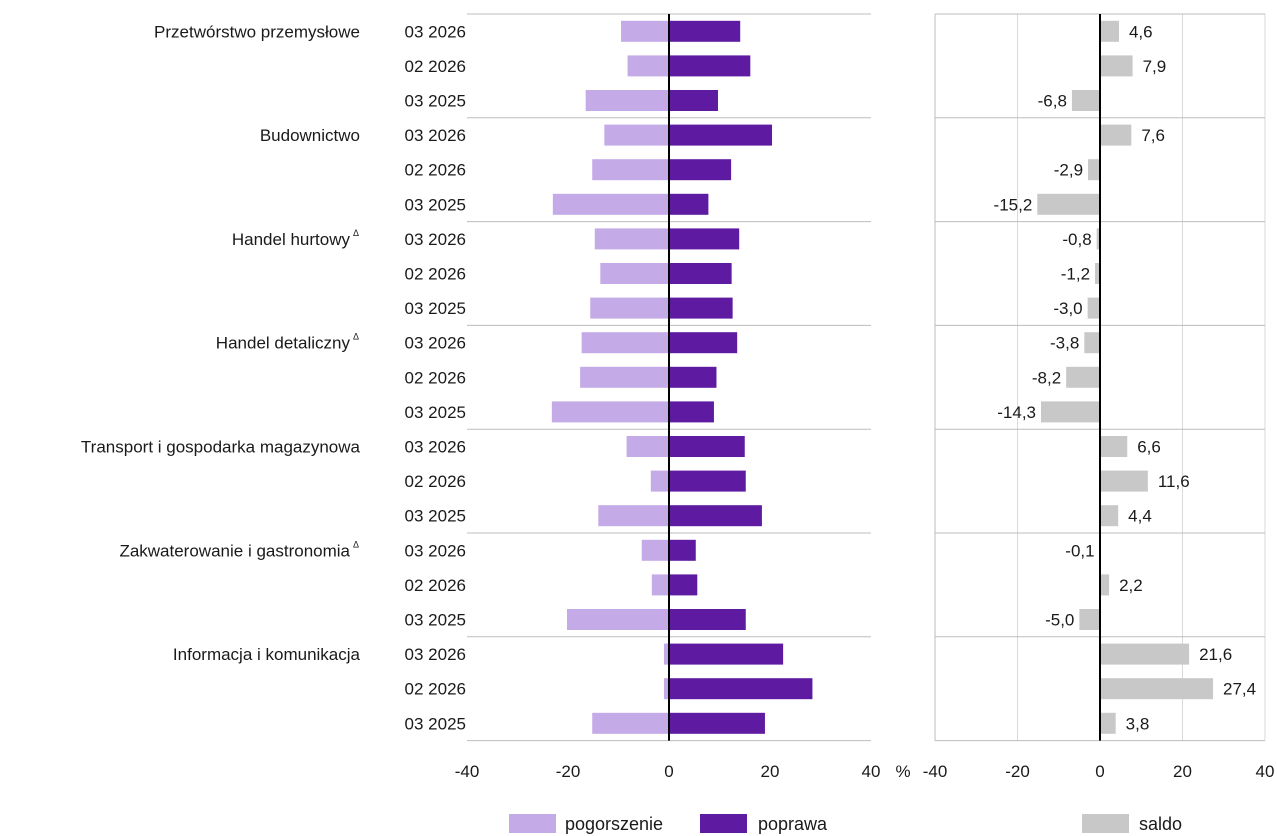 This screenshot has height=836, width=1277. Describe the element at coordinates (1138, 723) in the screenshot. I see `saldo-label: 3,8` at that location.